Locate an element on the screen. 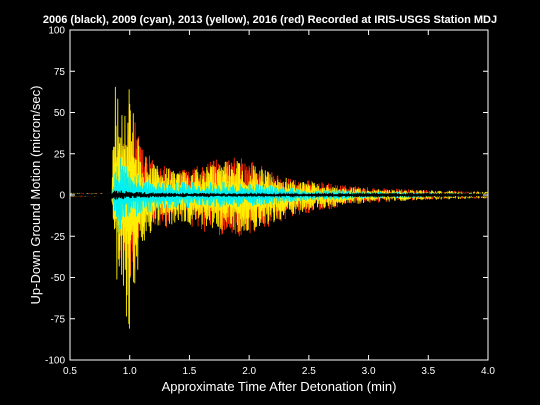  x-tick: 3.5 is located at coordinates (428, 203).